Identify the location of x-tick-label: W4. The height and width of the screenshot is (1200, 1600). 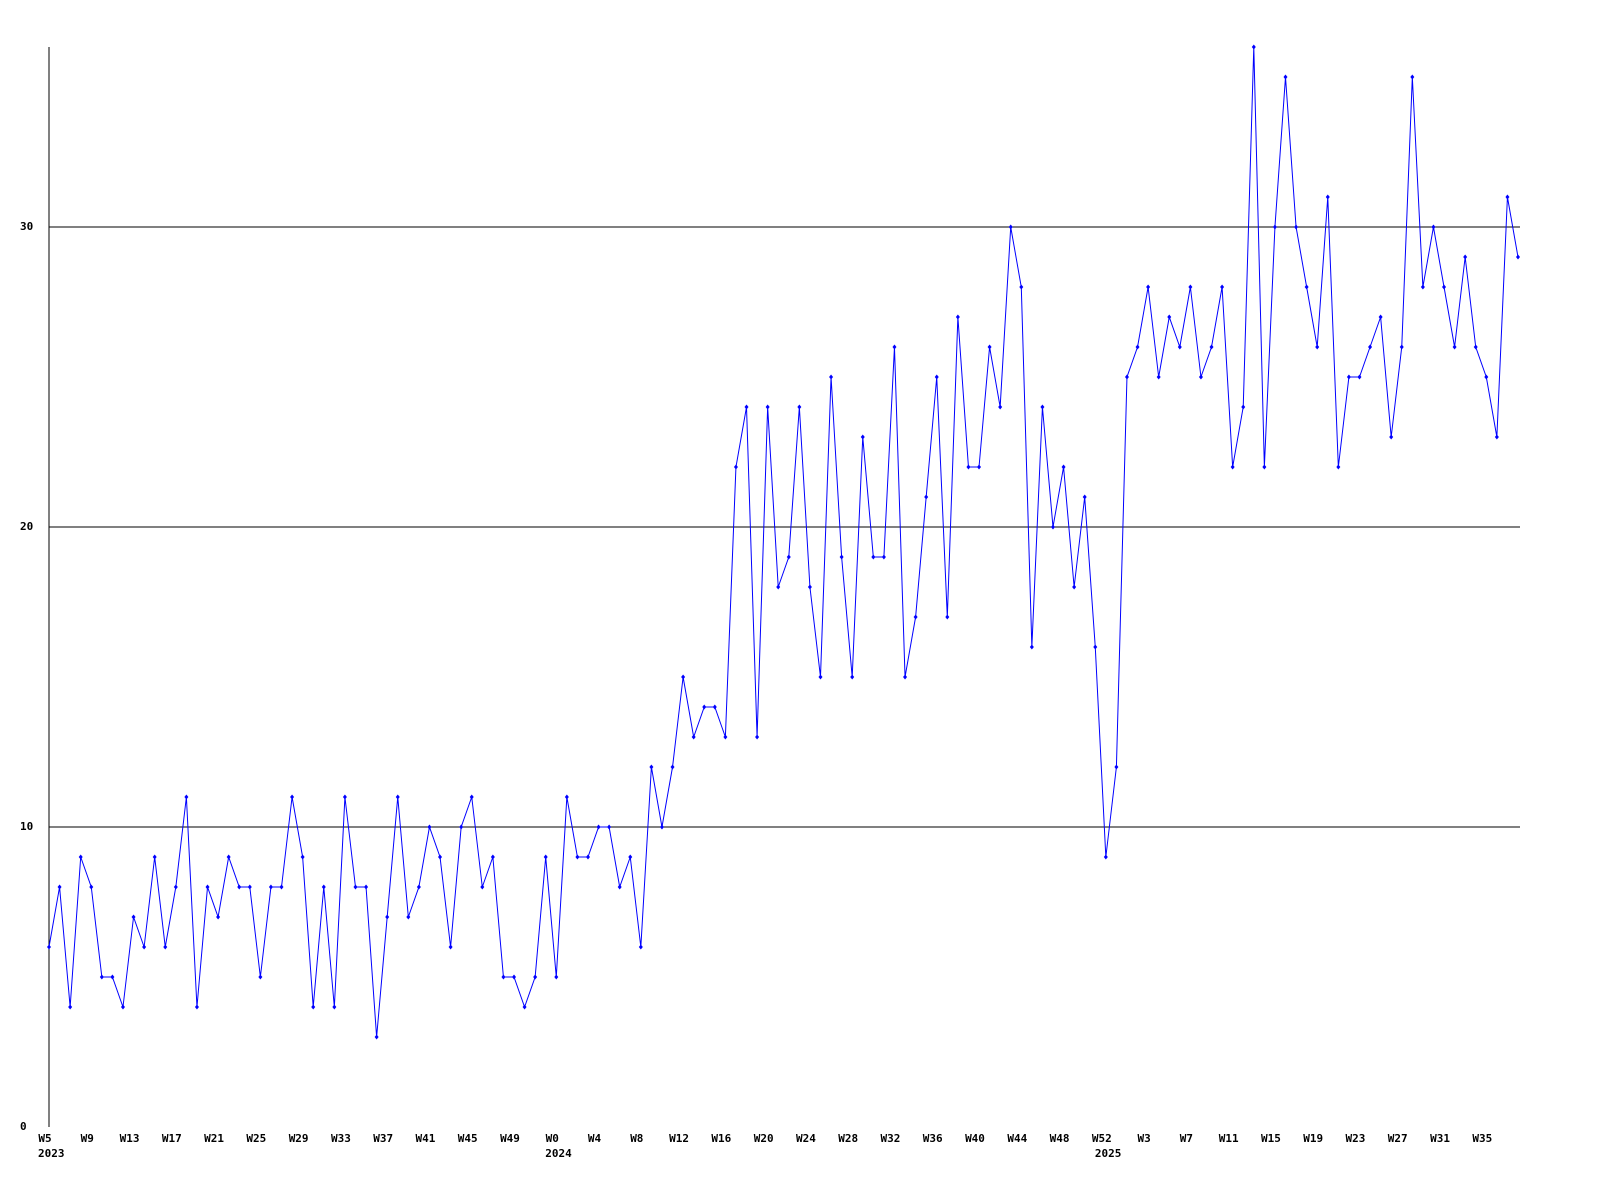
(595, 1138).